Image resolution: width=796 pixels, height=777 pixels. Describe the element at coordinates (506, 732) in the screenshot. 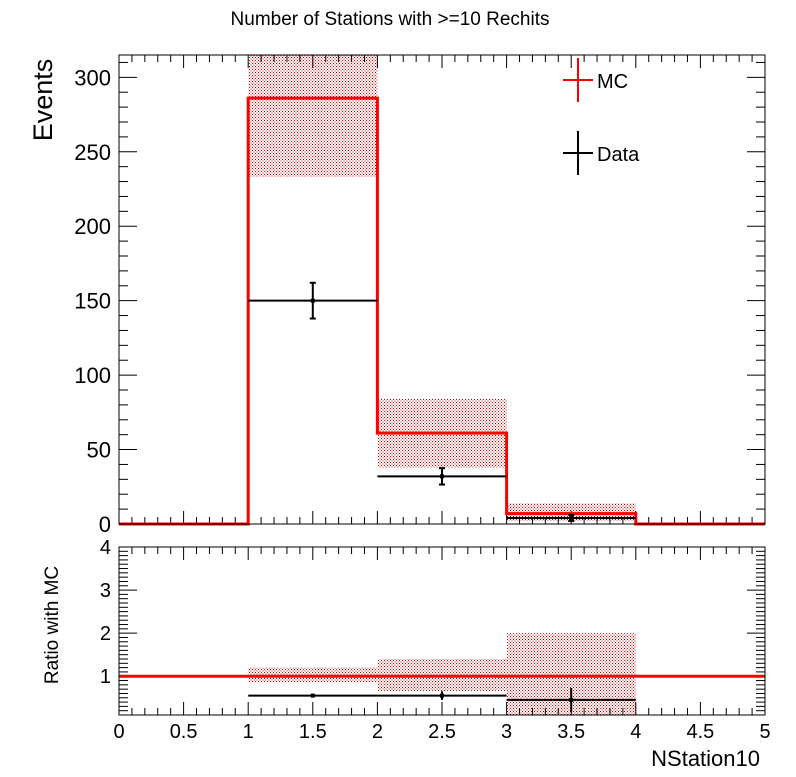

I see `x-tick-label-6: 3` at that location.